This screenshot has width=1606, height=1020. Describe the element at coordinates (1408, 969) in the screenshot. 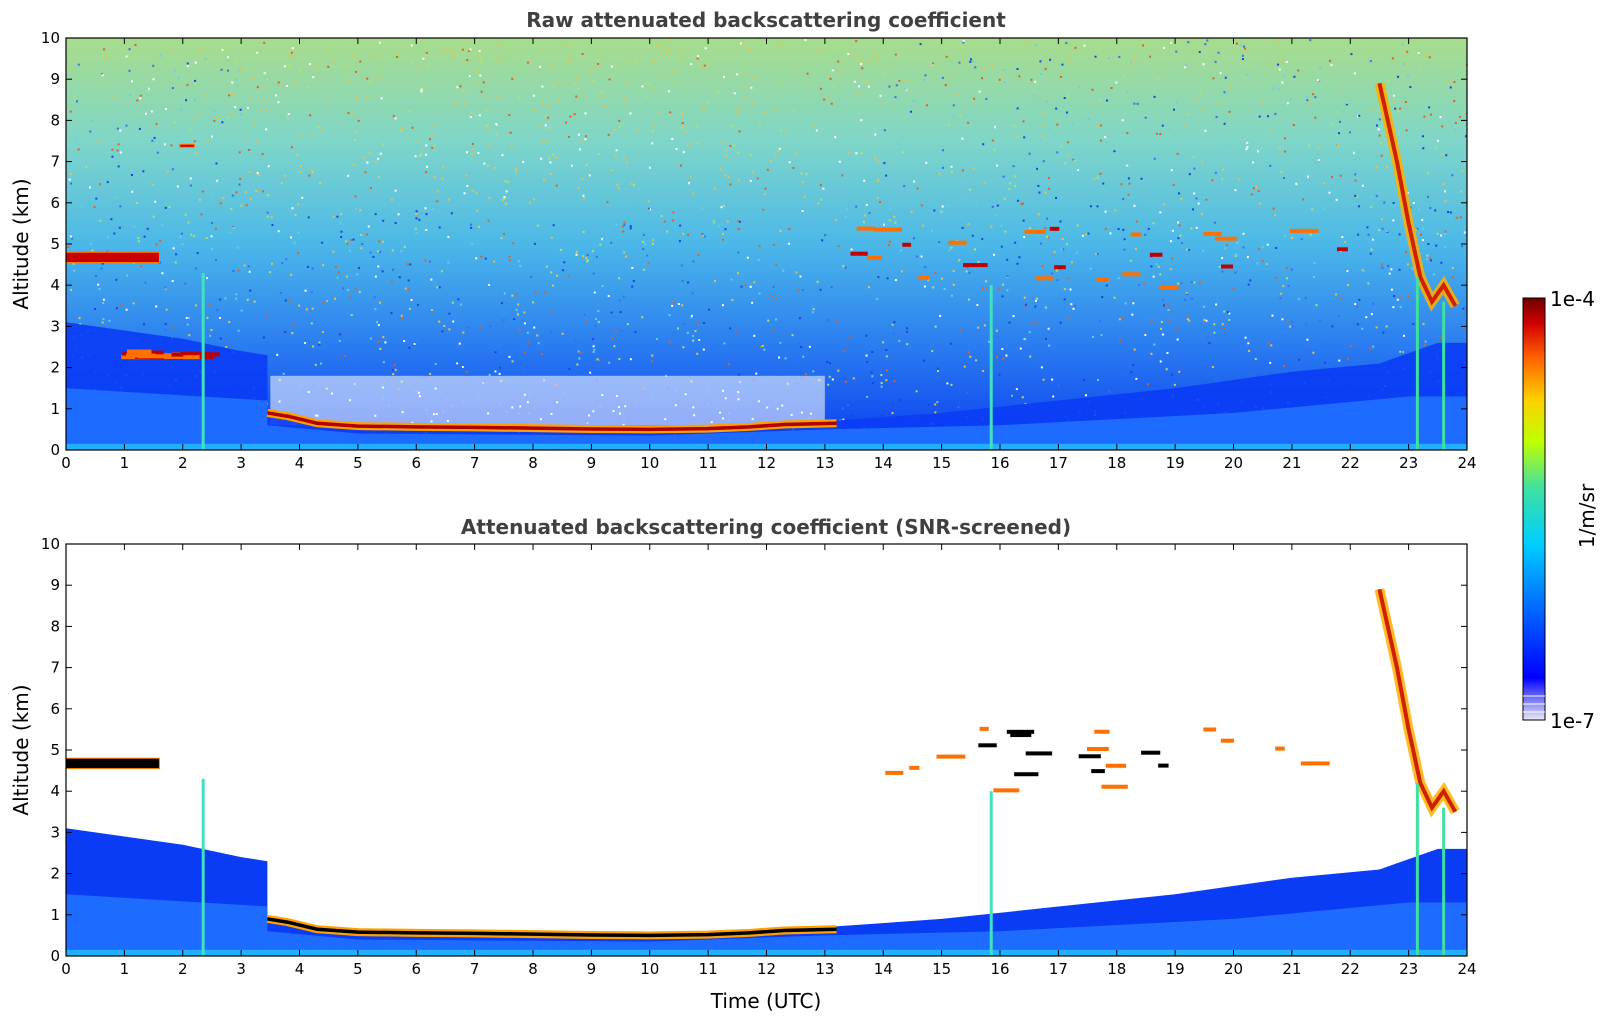

I see `x-tick-label: 23` at that location.